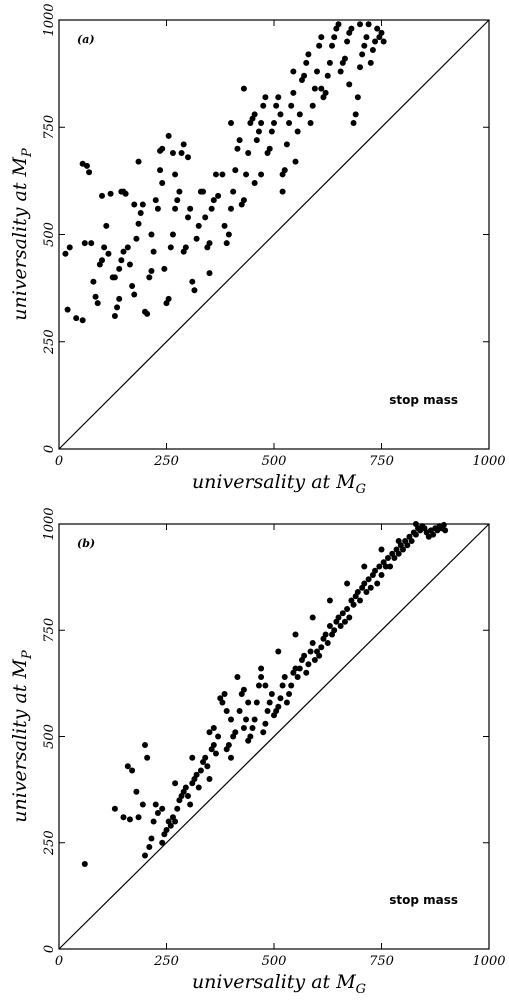  I want to click on y-tick-label: 0, so click(49, 949).